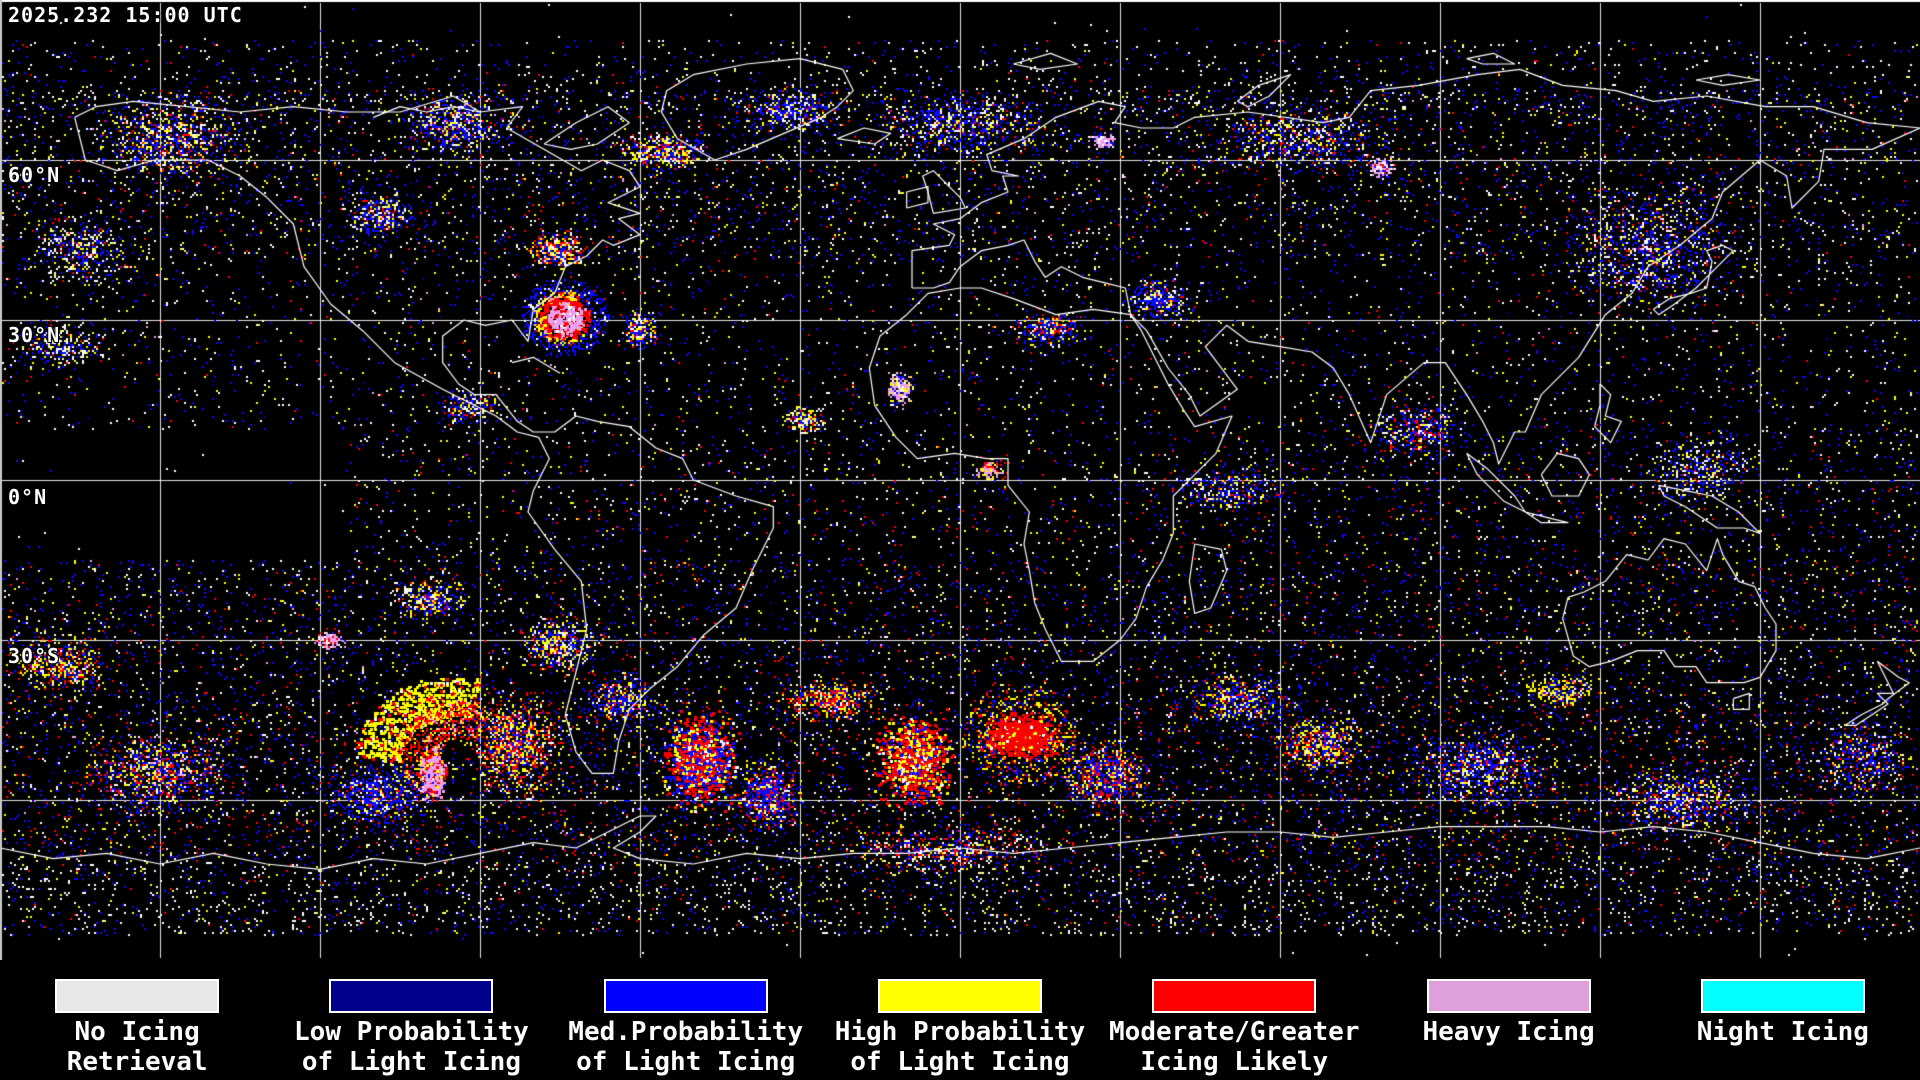 The image size is (1920, 1080). Describe the element at coordinates (125, 15) in the screenshot. I see `timestamp: 2025.232 15:00 UTC` at that location.